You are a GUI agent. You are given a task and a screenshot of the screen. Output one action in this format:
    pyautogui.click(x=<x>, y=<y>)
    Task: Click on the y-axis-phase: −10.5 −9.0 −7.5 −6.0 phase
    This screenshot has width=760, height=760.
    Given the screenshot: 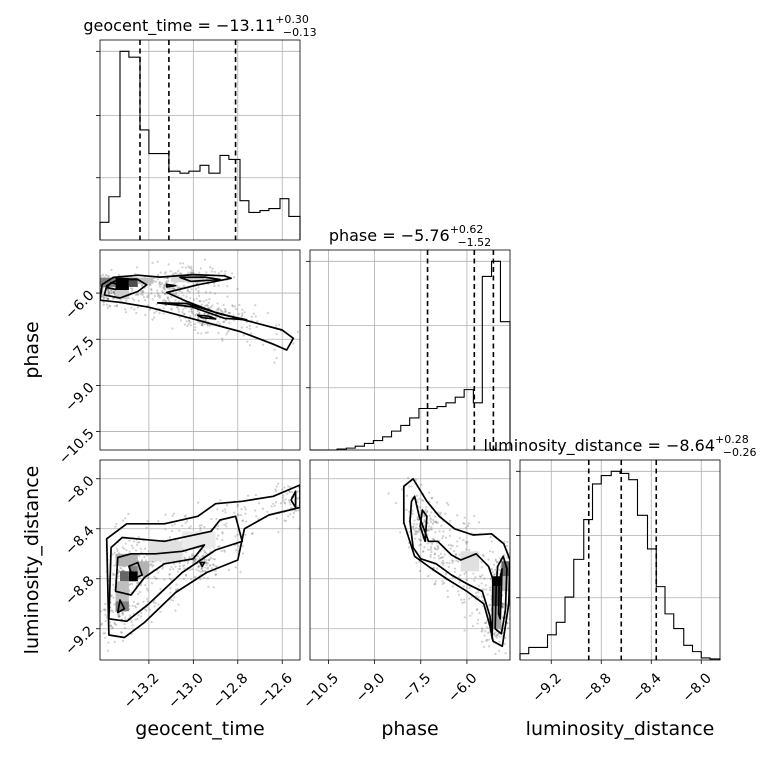 What is the action you would take?
    pyautogui.click(x=60, y=377)
    